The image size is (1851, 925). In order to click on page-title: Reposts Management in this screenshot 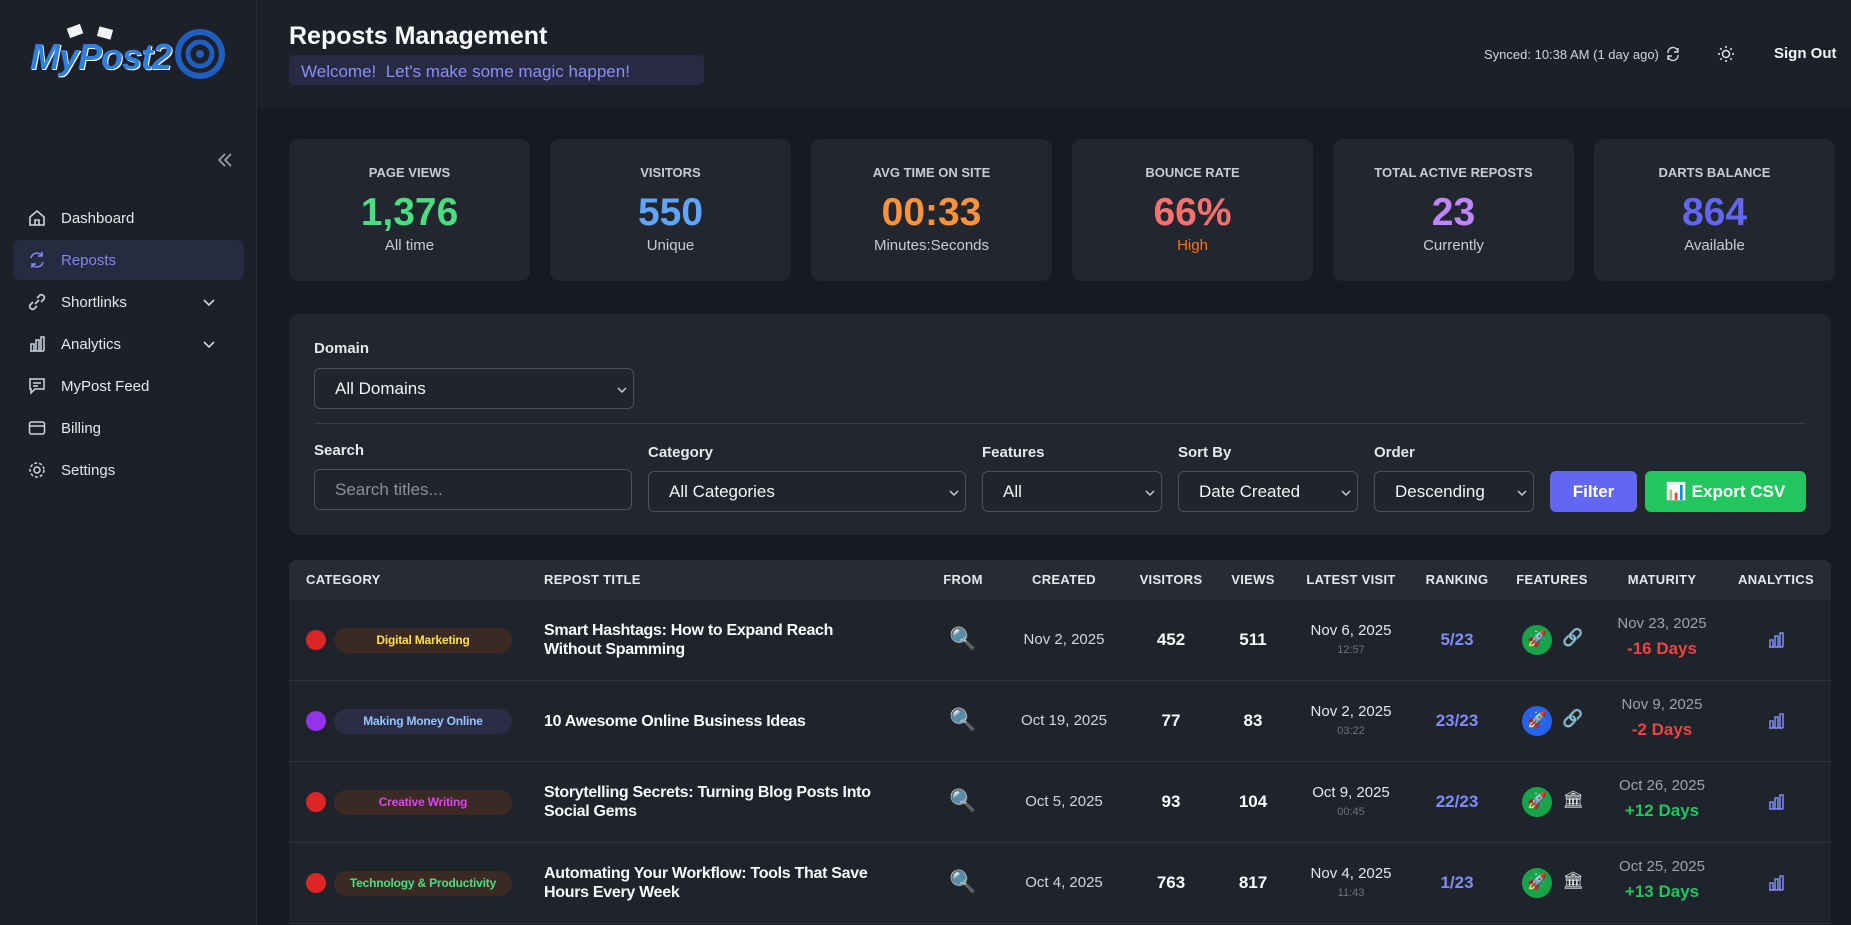, I will do `click(418, 36)`.